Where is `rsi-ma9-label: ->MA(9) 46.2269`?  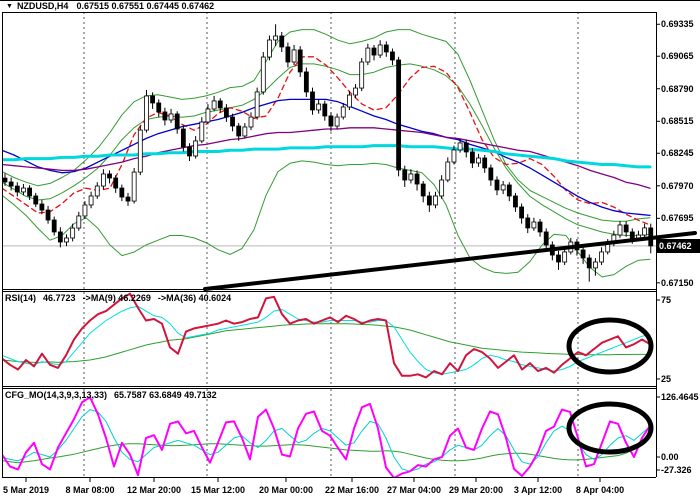
rsi-ma9-label: ->MA(9) 46.2269 is located at coordinates (116, 298).